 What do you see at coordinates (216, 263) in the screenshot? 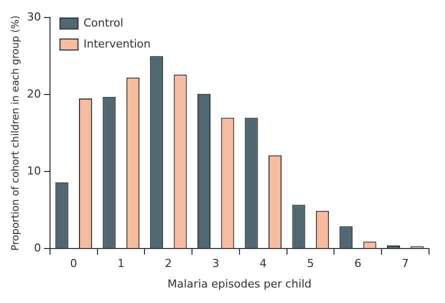
I see `x-tick-label: 3` at bounding box center [216, 263].